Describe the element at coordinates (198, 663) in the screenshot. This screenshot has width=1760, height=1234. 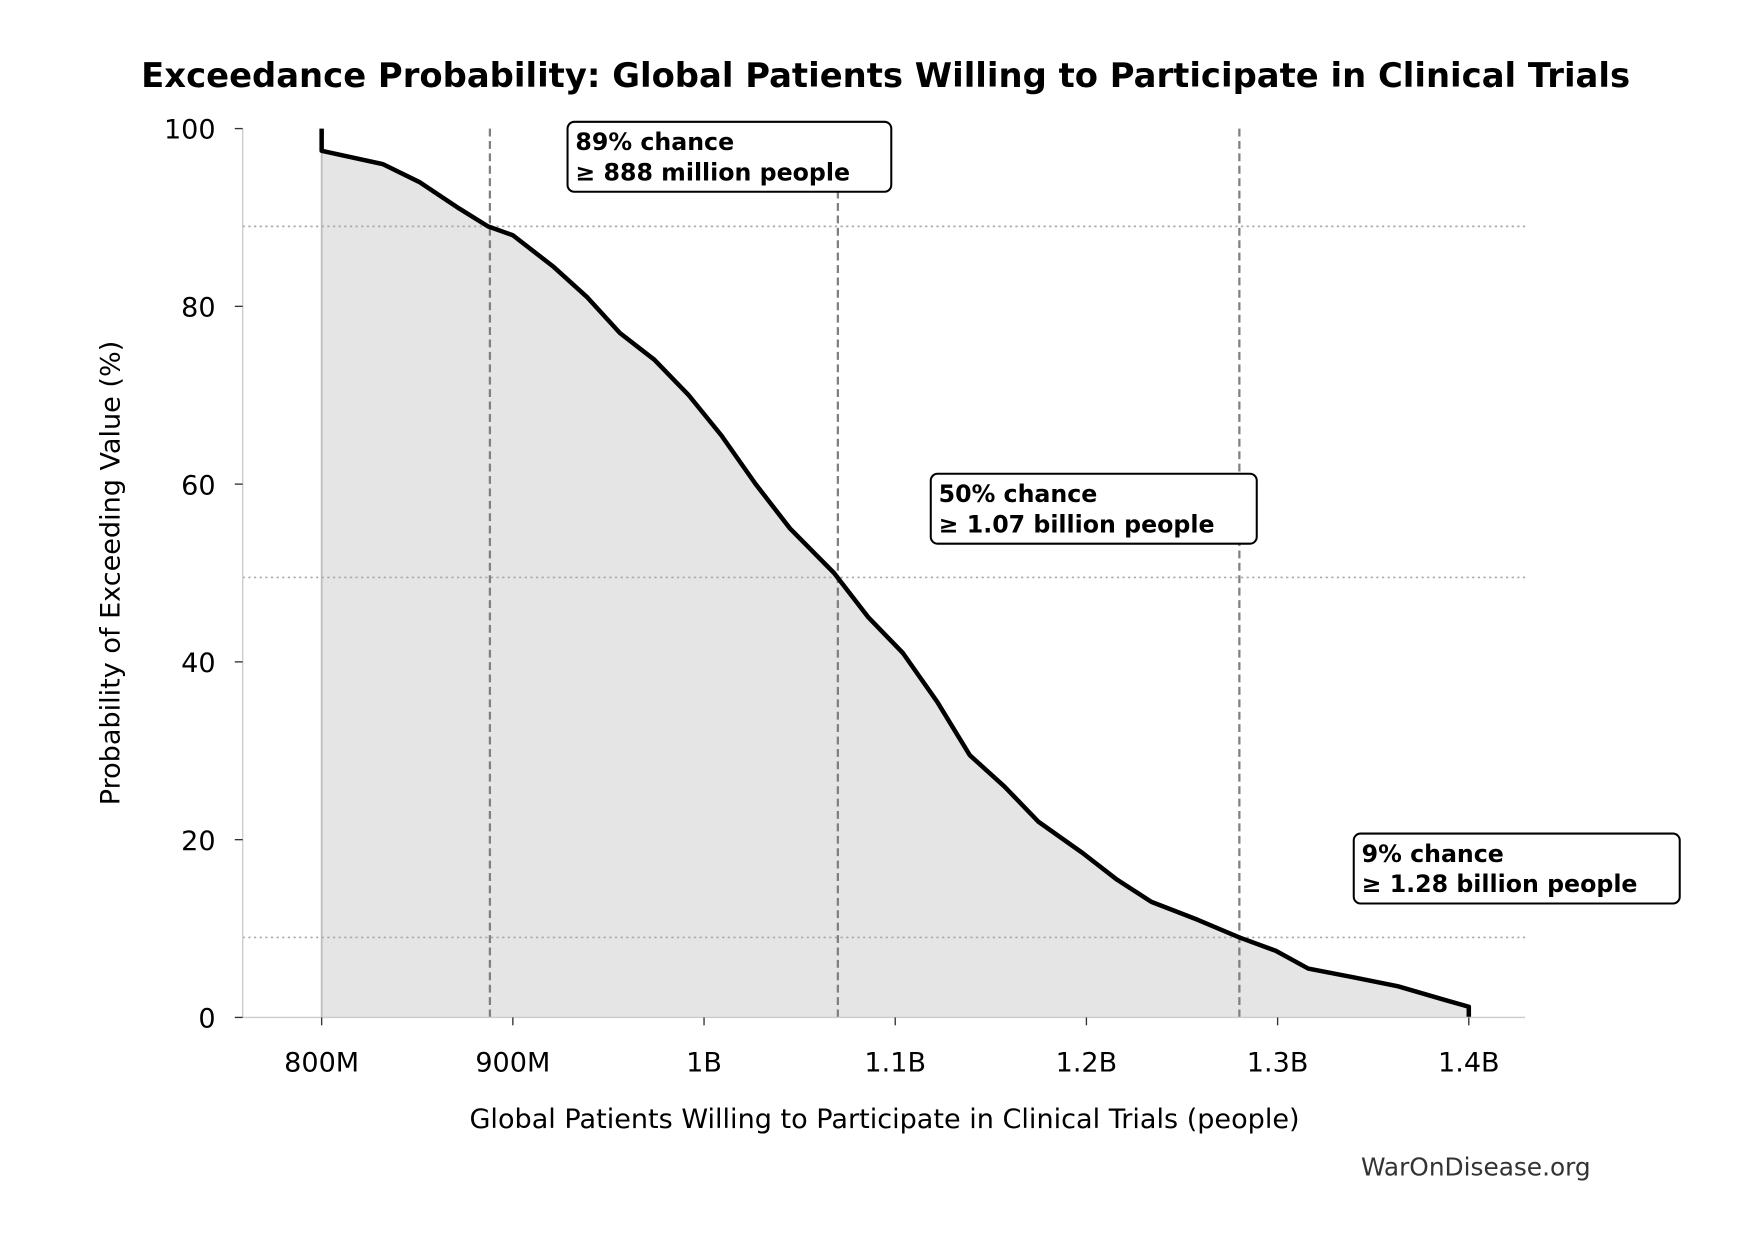
I see `y-tick-label: 40` at that location.